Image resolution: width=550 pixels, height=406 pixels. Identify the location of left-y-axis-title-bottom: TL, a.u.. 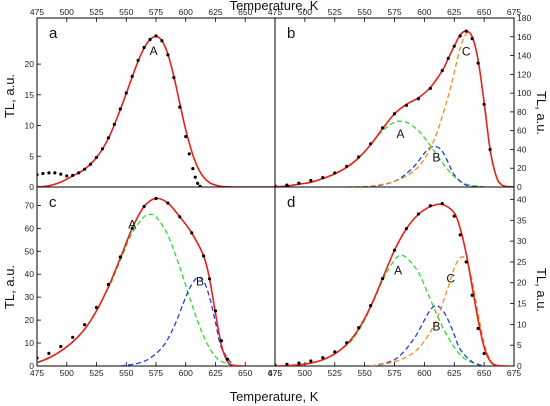
(9, 287).